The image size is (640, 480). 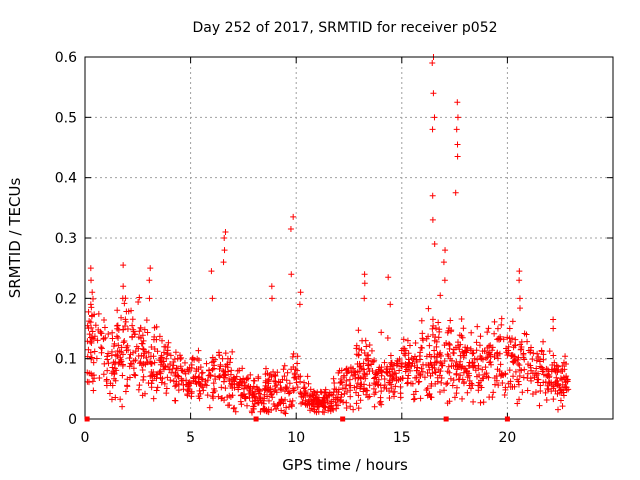 I want to click on x-tick-label: 10, so click(x=296, y=438).